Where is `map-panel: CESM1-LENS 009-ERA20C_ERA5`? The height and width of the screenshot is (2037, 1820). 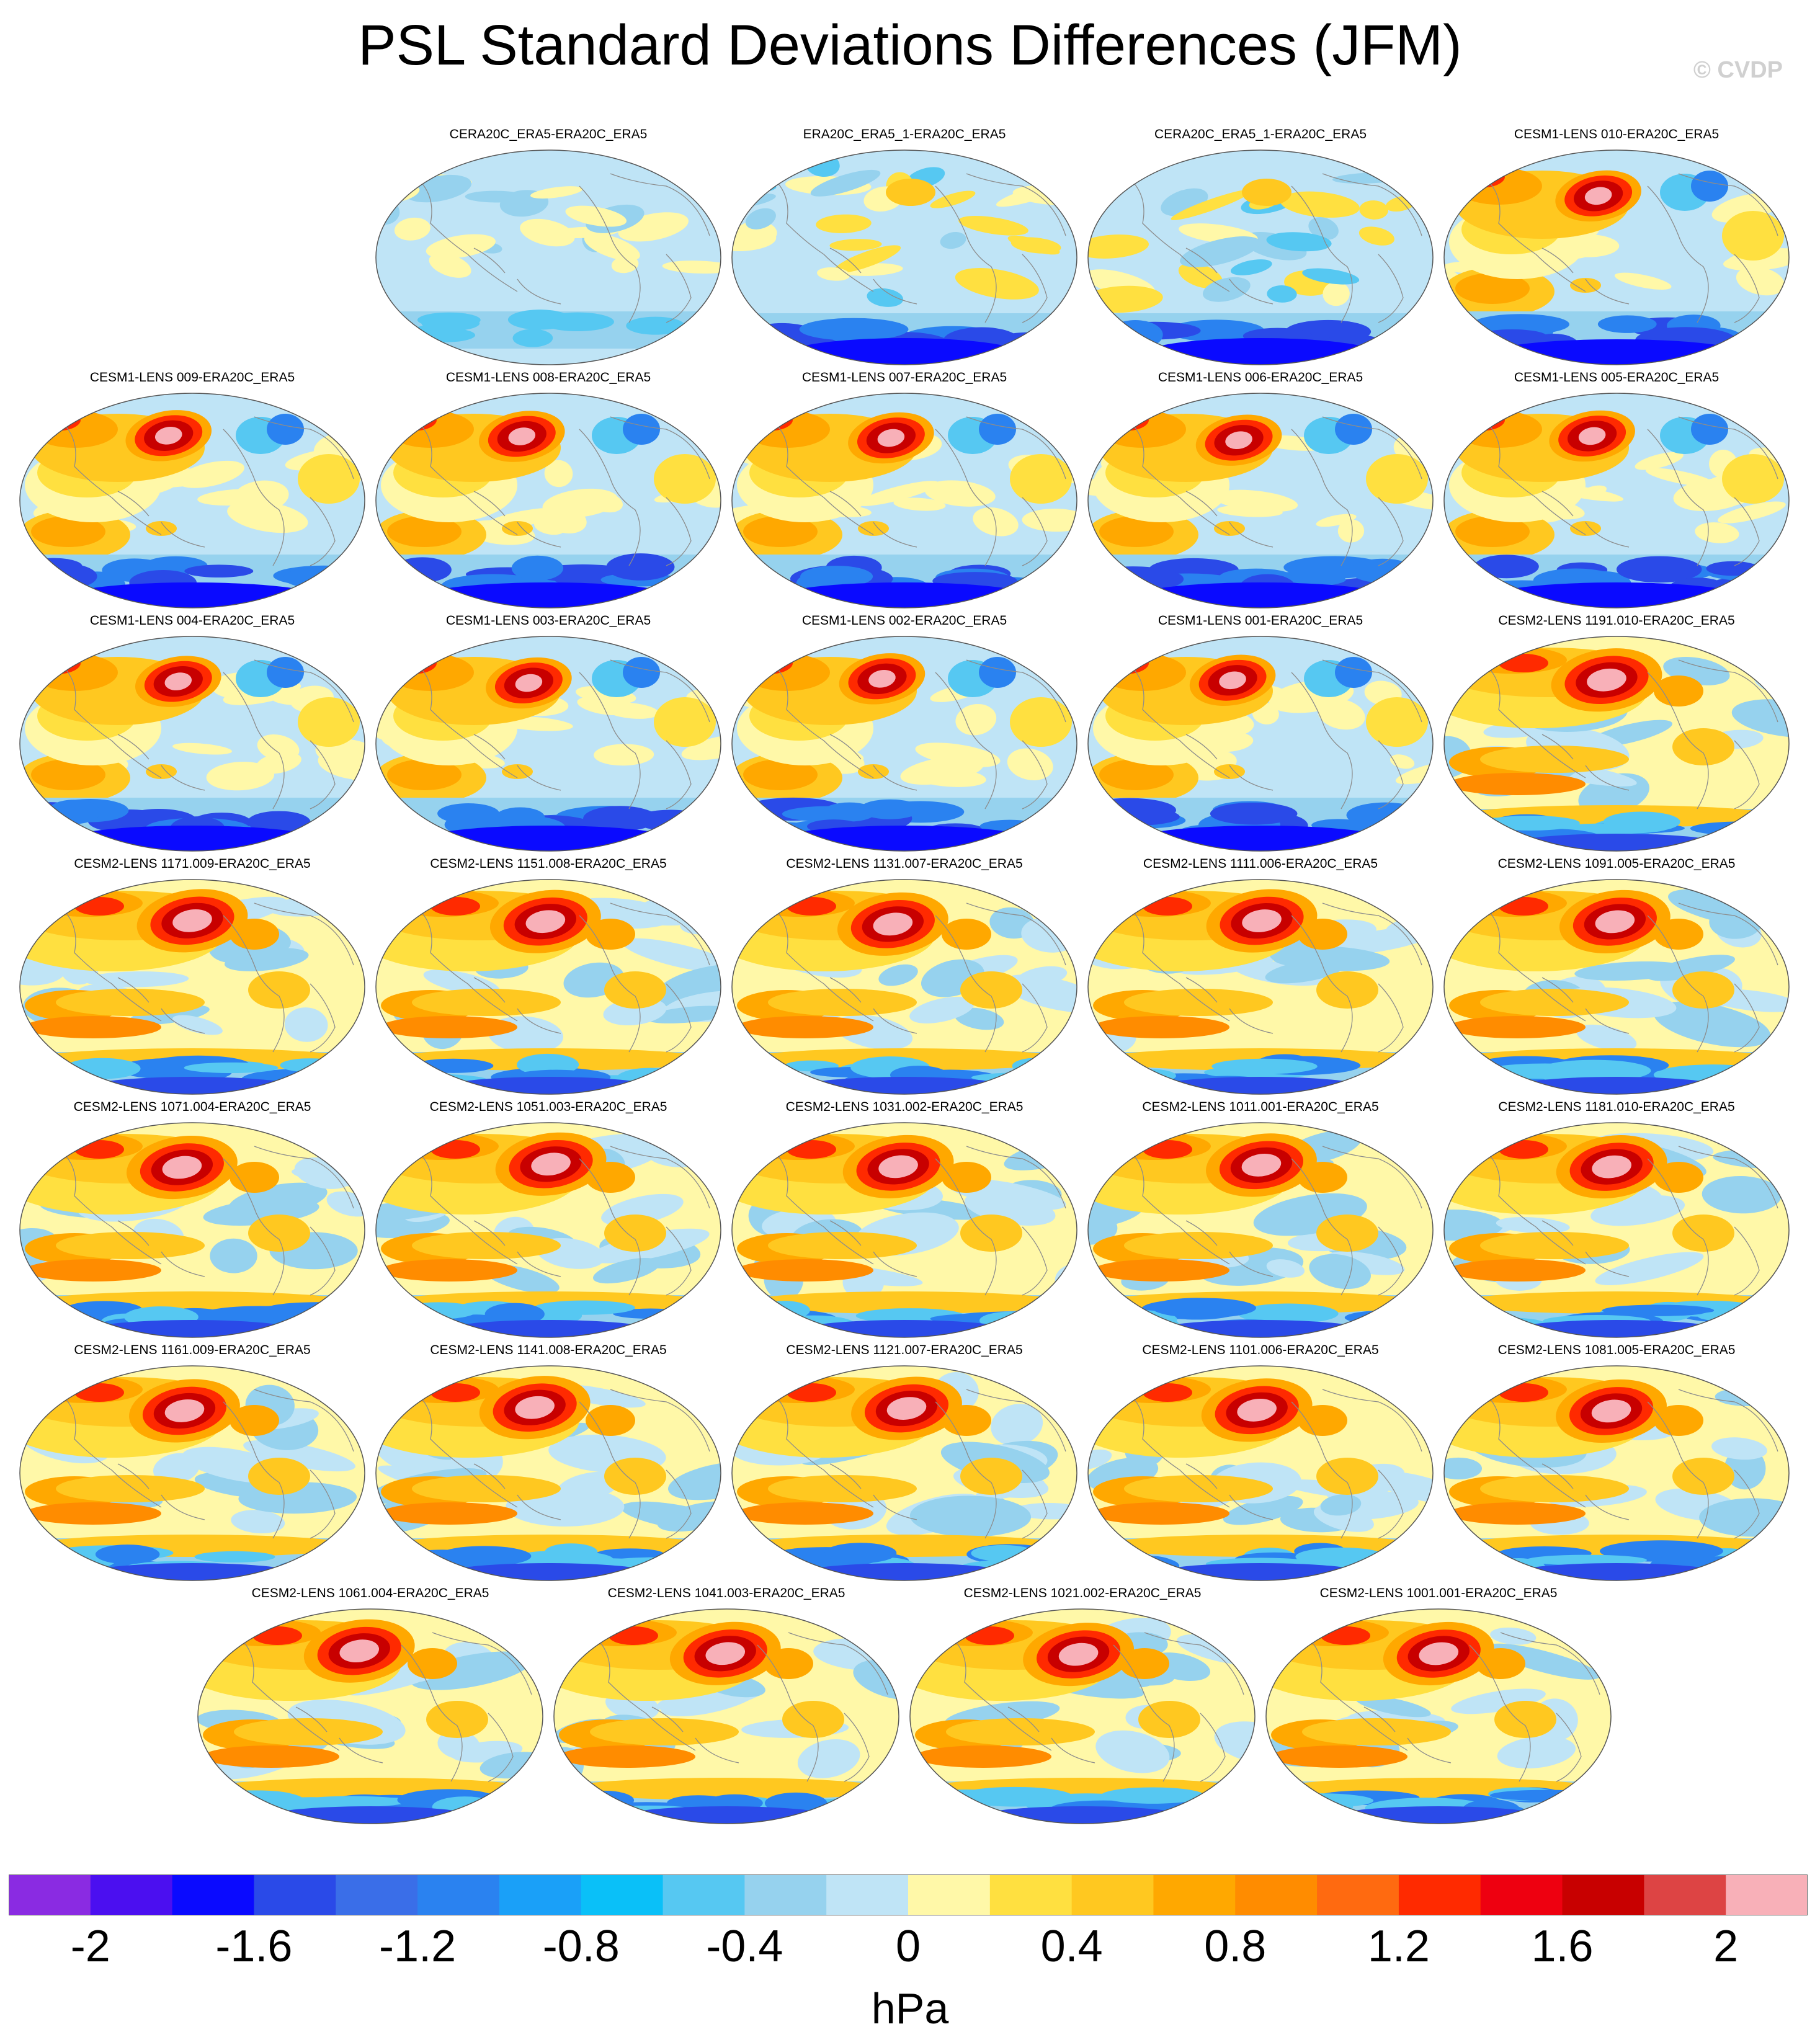
map-panel: CESM1-LENS 009-ERA20C_ERA5 is located at coordinates (192, 492).